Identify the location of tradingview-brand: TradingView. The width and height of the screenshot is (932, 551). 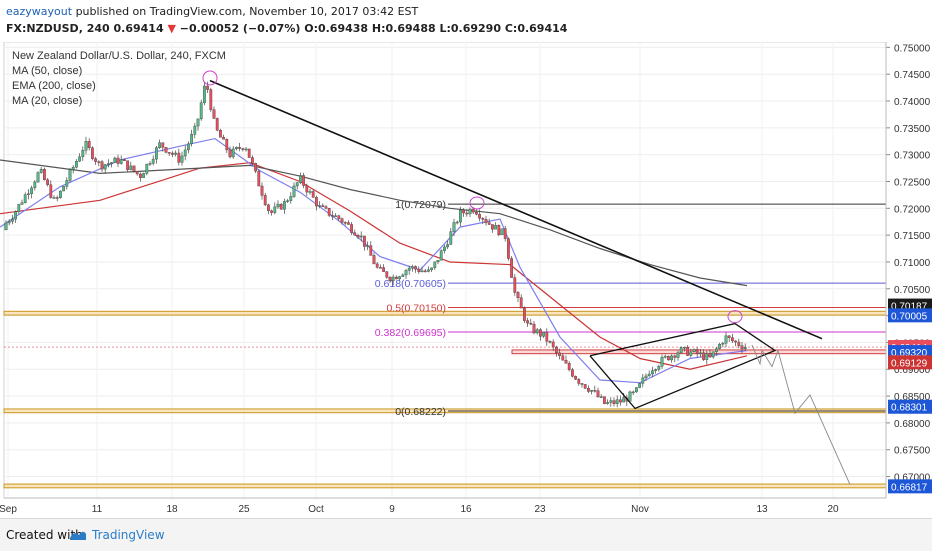
(128, 535).